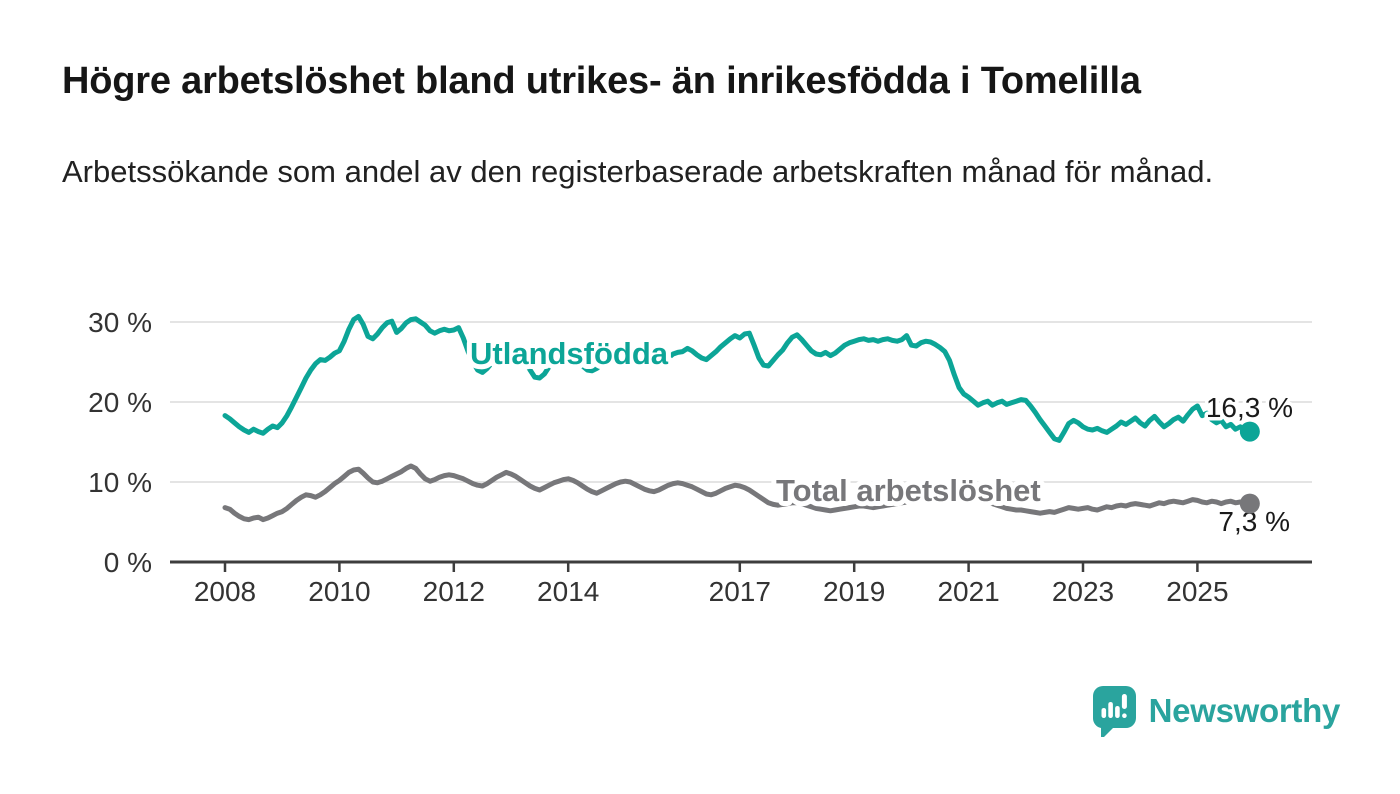  What do you see at coordinates (1114, 711) in the screenshot?
I see `newsworthy-bubble-chart-icon` at bounding box center [1114, 711].